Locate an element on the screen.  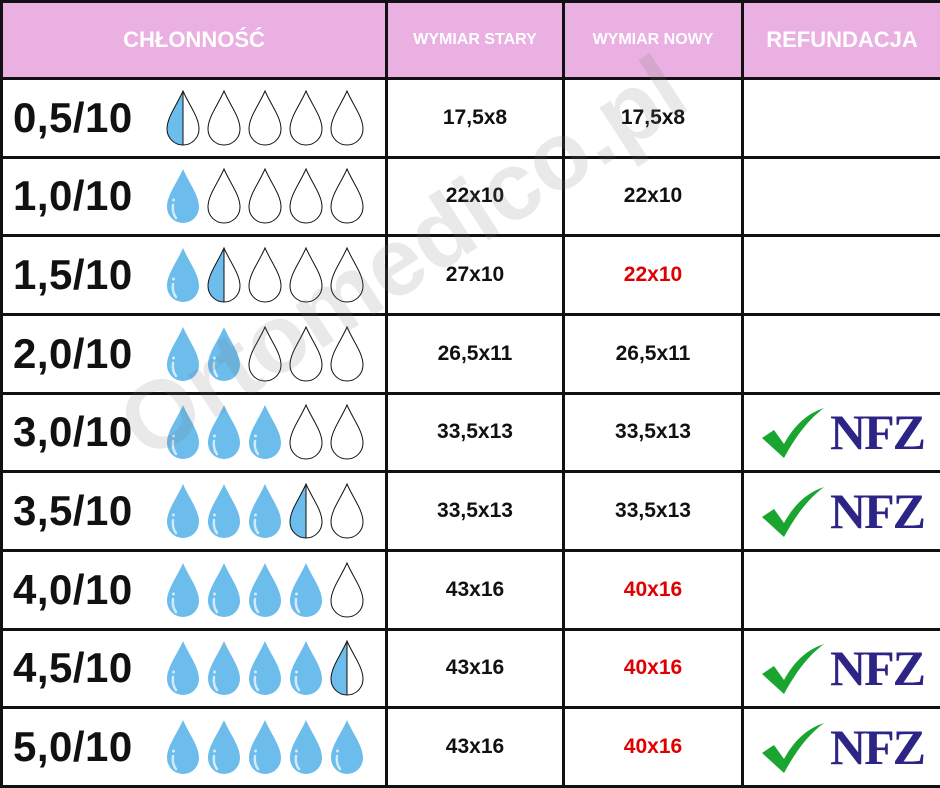
absorbency-level: 0,5/10 is located at coordinates (73, 117).